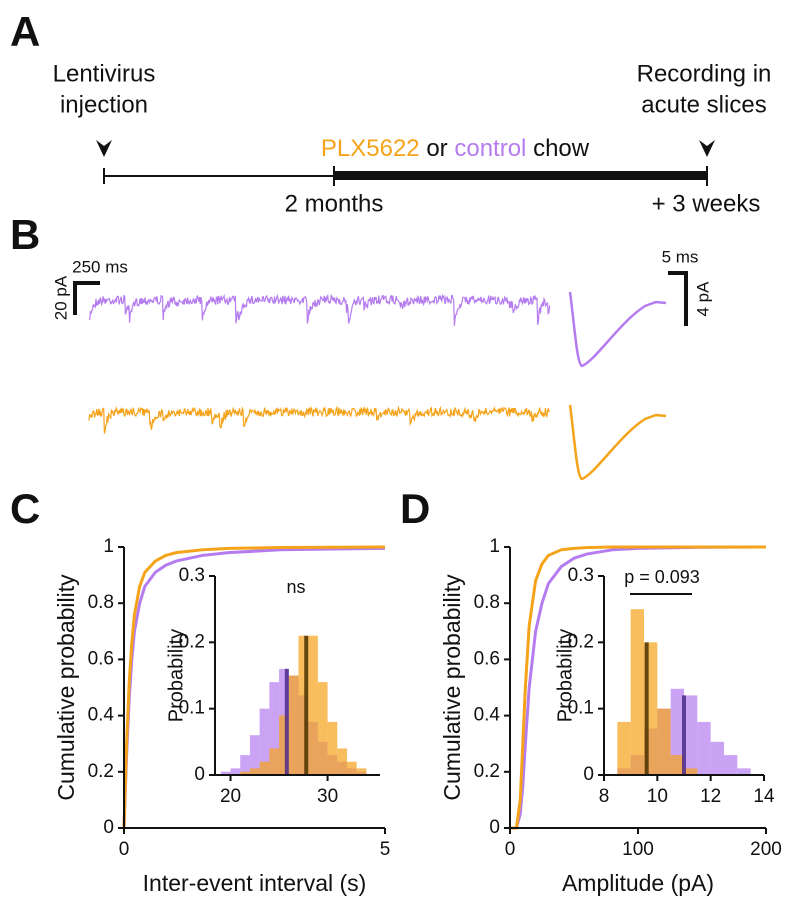 This screenshot has width=790, height=909. What do you see at coordinates (385, 849) in the screenshot?
I see `x-tick-label: 5` at bounding box center [385, 849].